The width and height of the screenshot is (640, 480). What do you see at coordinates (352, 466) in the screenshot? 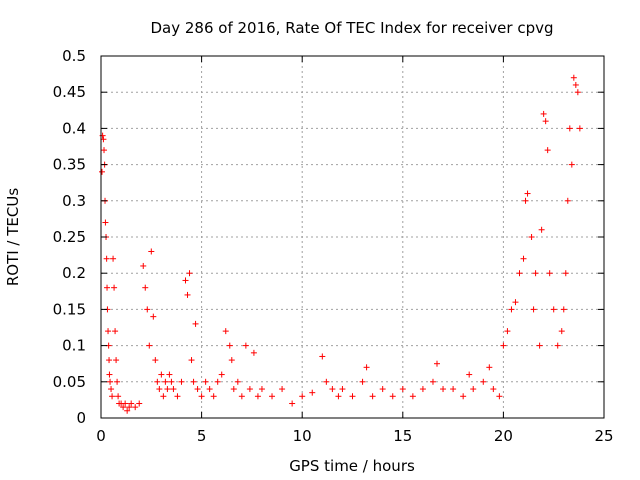
I see `x-axis-label: GPS time / hours` at bounding box center [352, 466].